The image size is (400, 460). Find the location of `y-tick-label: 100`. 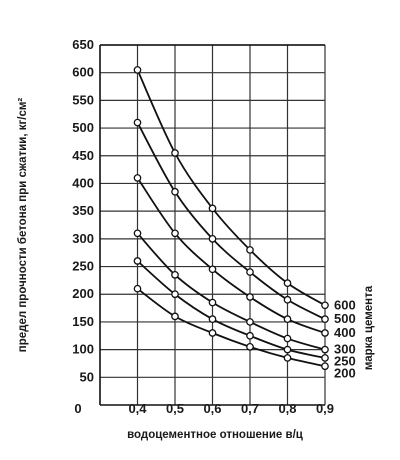

y-tick-label: 100 is located at coordinates (83, 349).